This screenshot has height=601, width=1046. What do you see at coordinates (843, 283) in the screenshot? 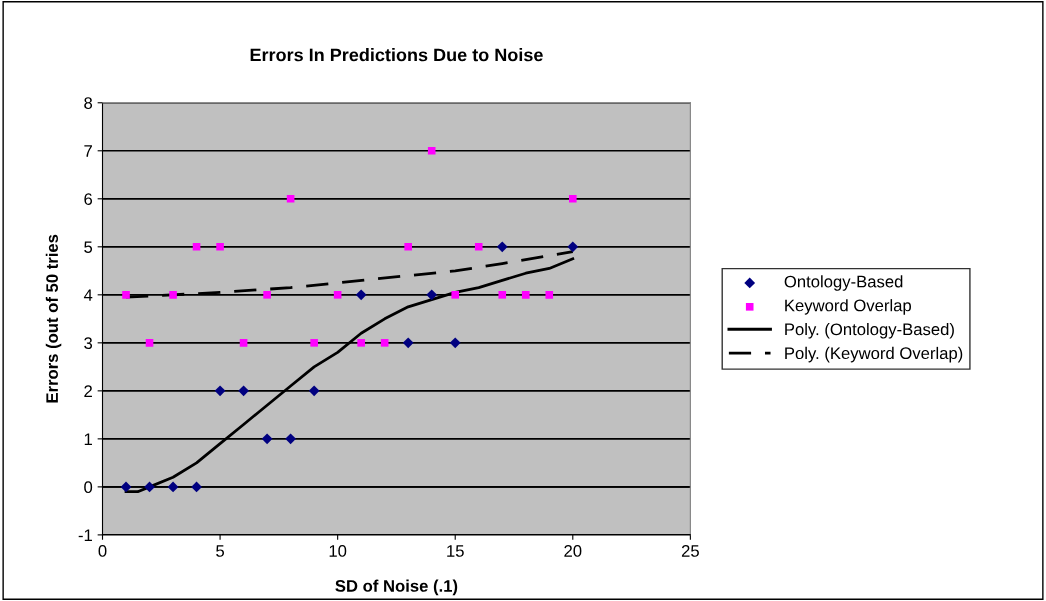
I see `legend-label: Ontology-Based` at bounding box center [843, 283].